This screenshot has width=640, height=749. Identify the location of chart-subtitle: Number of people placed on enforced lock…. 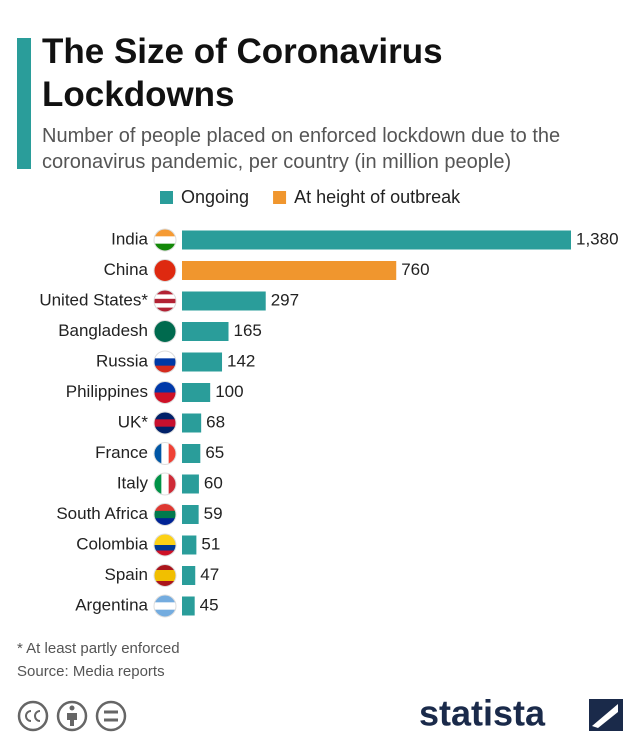
(301, 149).